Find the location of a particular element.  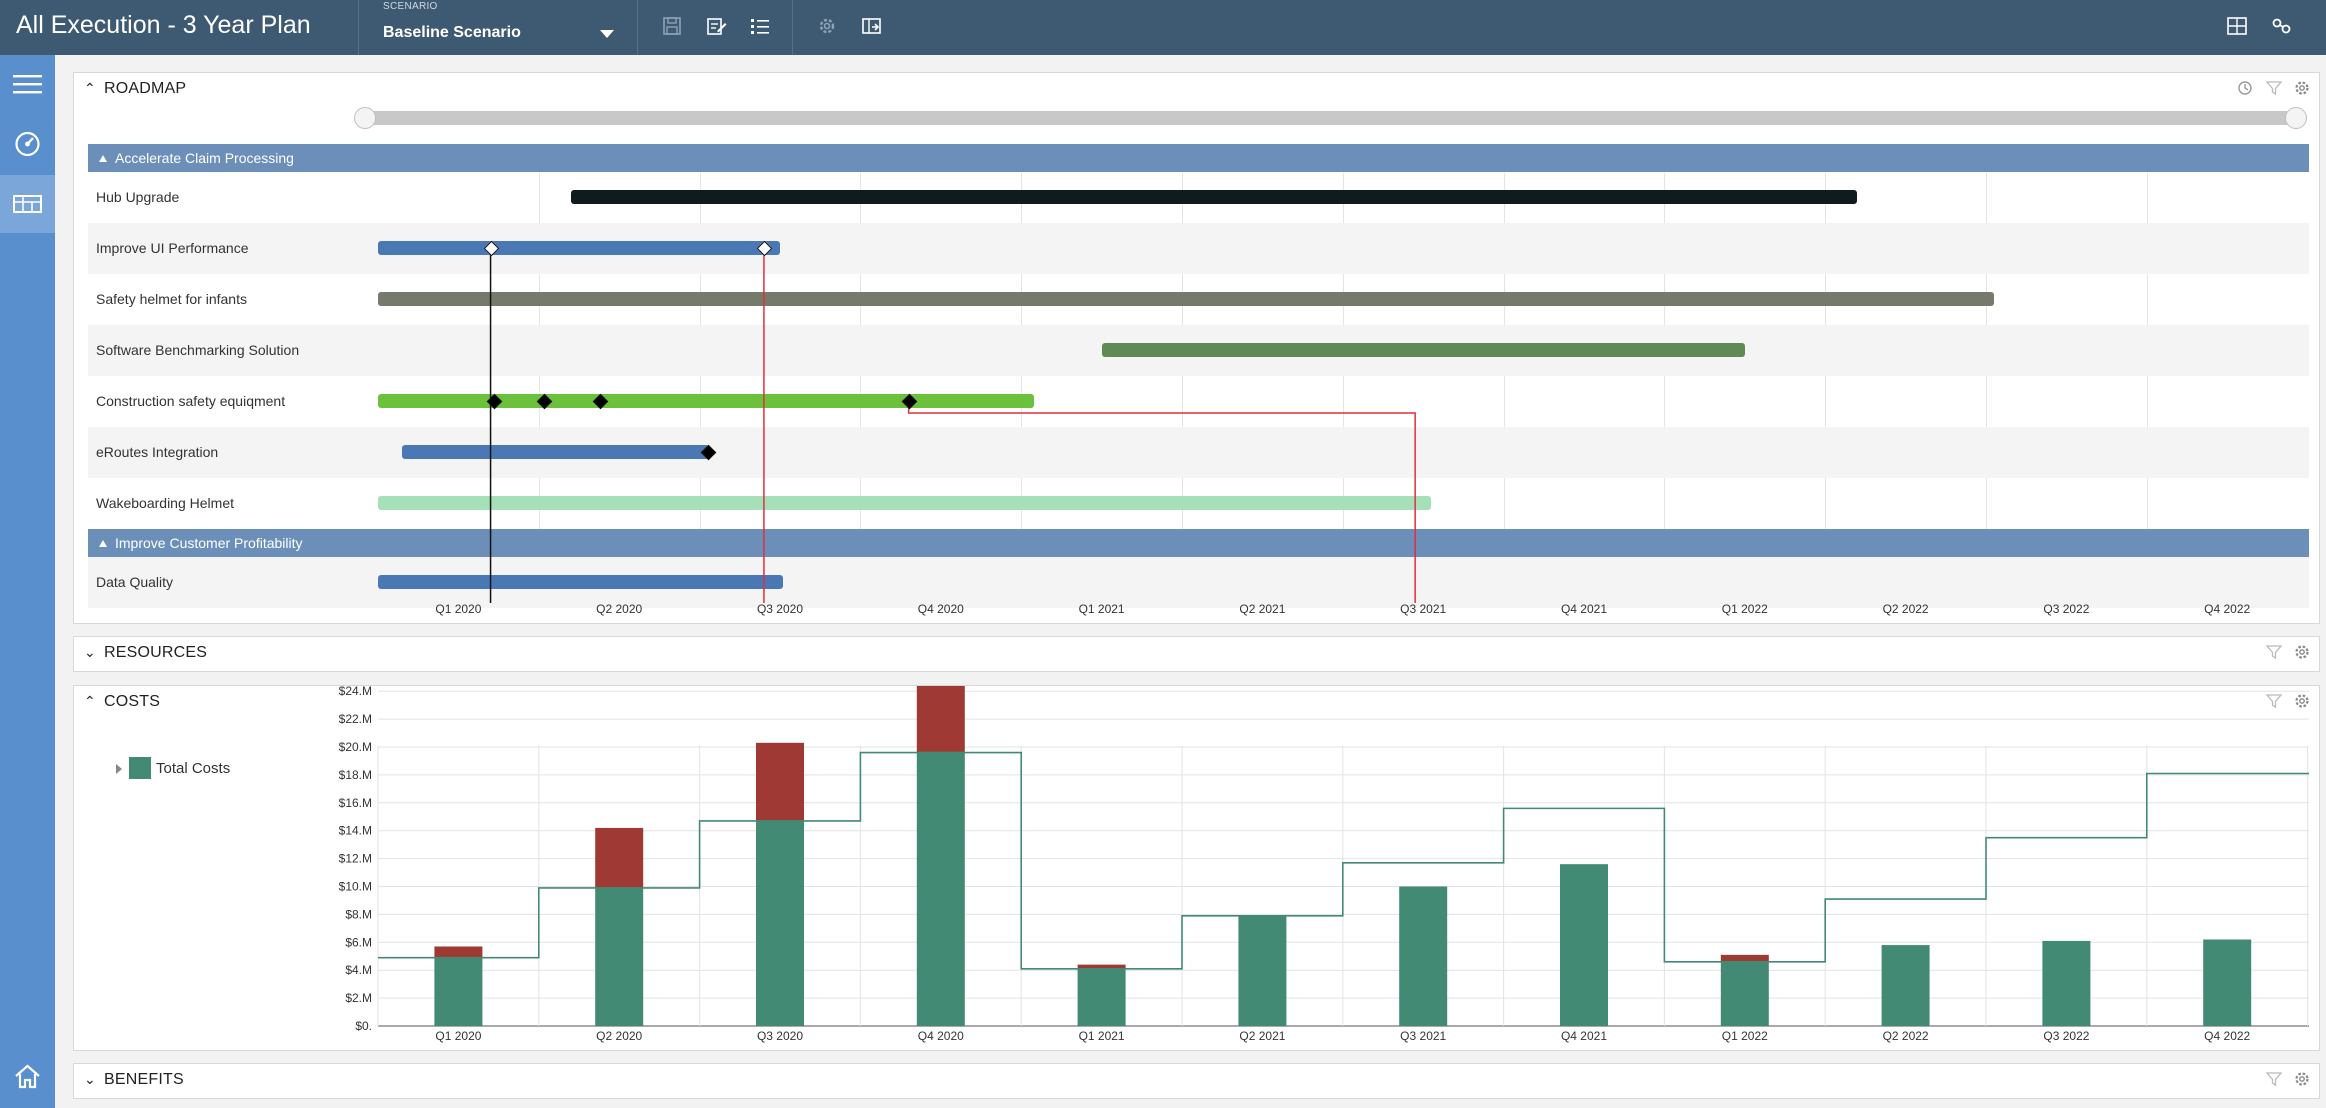

legend-swatch is located at coordinates (140, 768).